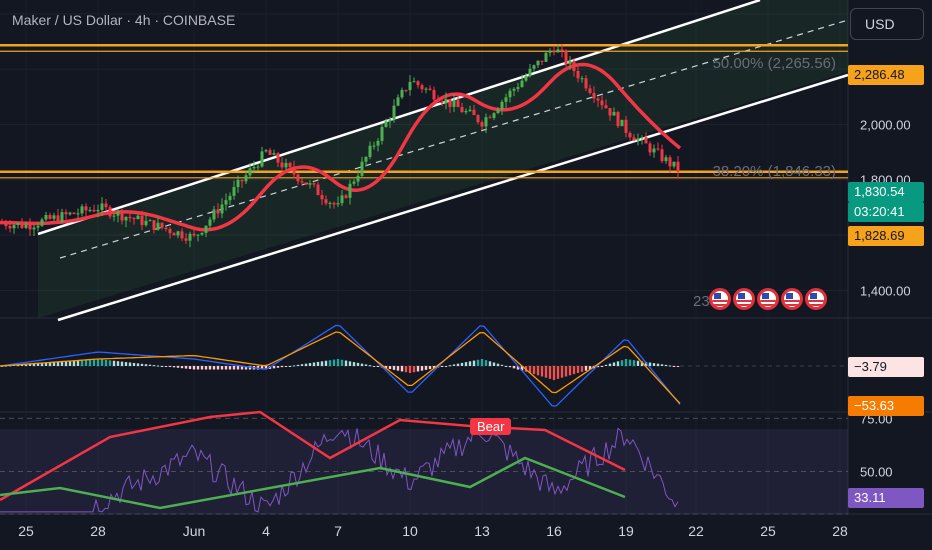 This screenshot has height=550, width=932. Describe the element at coordinates (124, 20) in the screenshot. I see `chart-title: Maker / US Dollar · 4h · COINBASE` at that location.